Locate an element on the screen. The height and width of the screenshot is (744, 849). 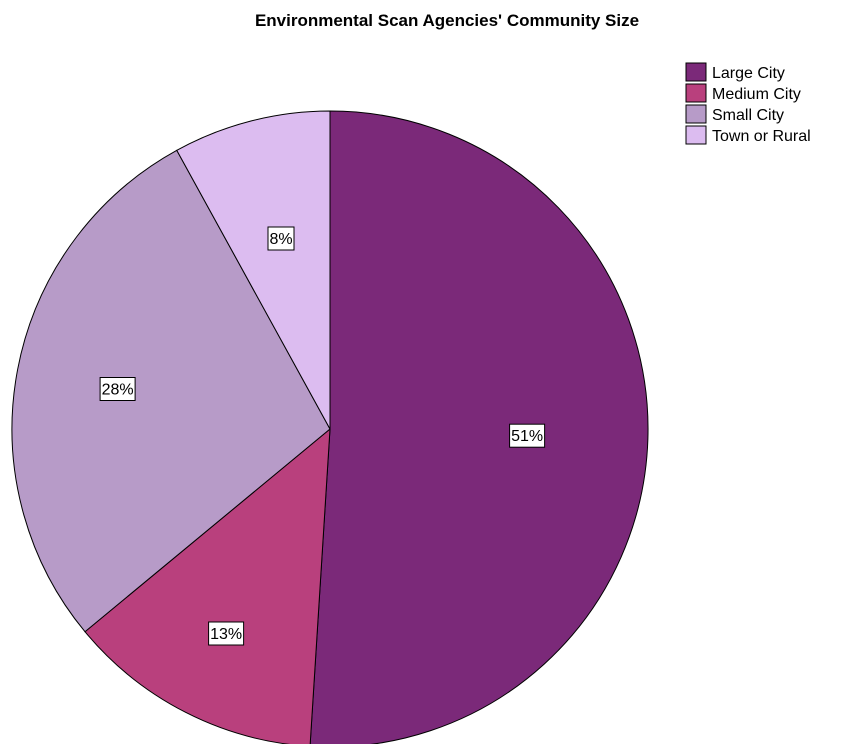
data-label-text: 13% is located at coordinates (226, 634).